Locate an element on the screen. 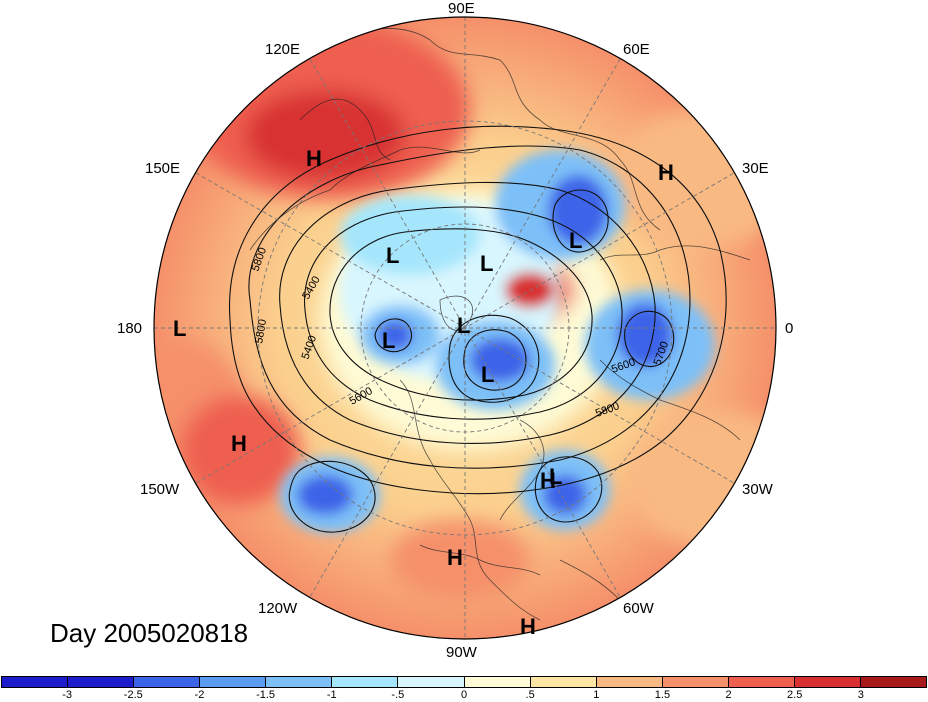  longitude-label-30w: 30W is located at coordinates (757, 489).